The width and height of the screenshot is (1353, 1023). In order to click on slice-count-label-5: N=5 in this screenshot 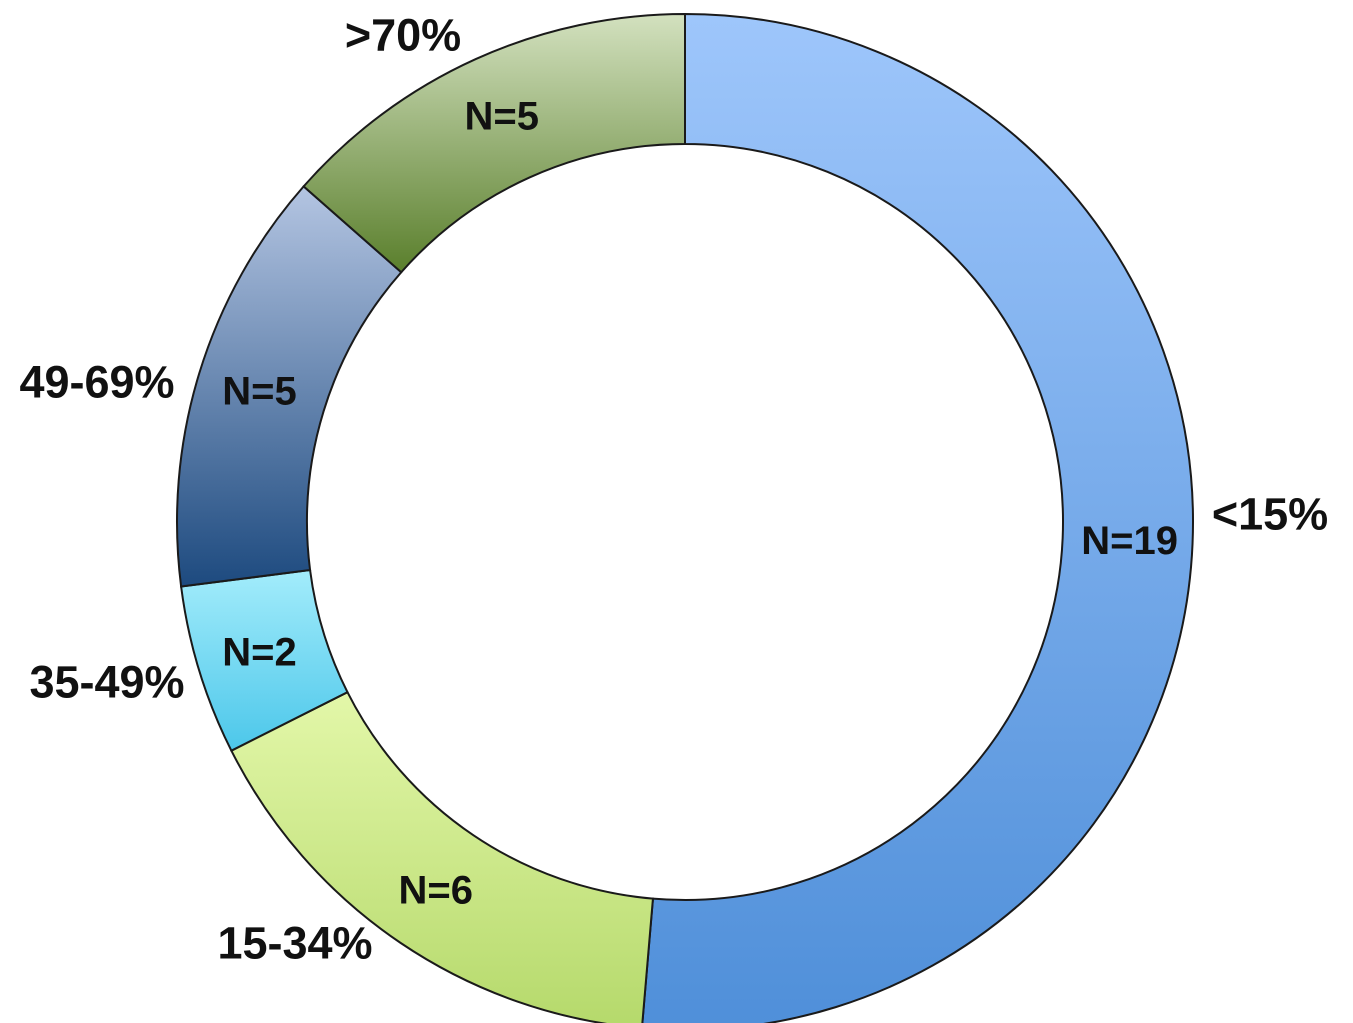, I will do `click(501, 117)`.